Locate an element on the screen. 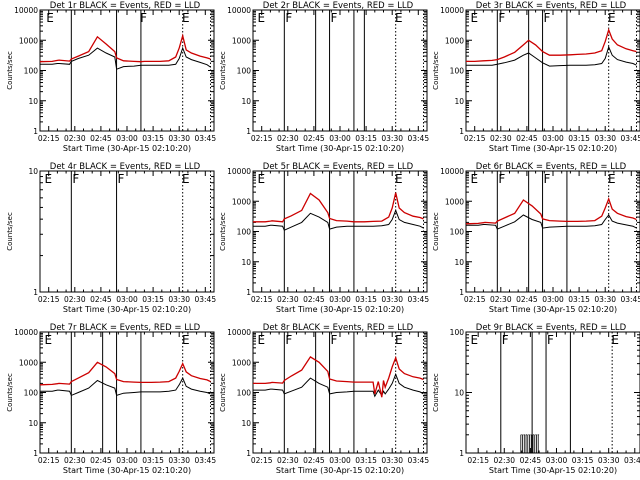  panel-title: Det 1r BLACK = Events, RED = LLD is located at coordinates (125, 6).